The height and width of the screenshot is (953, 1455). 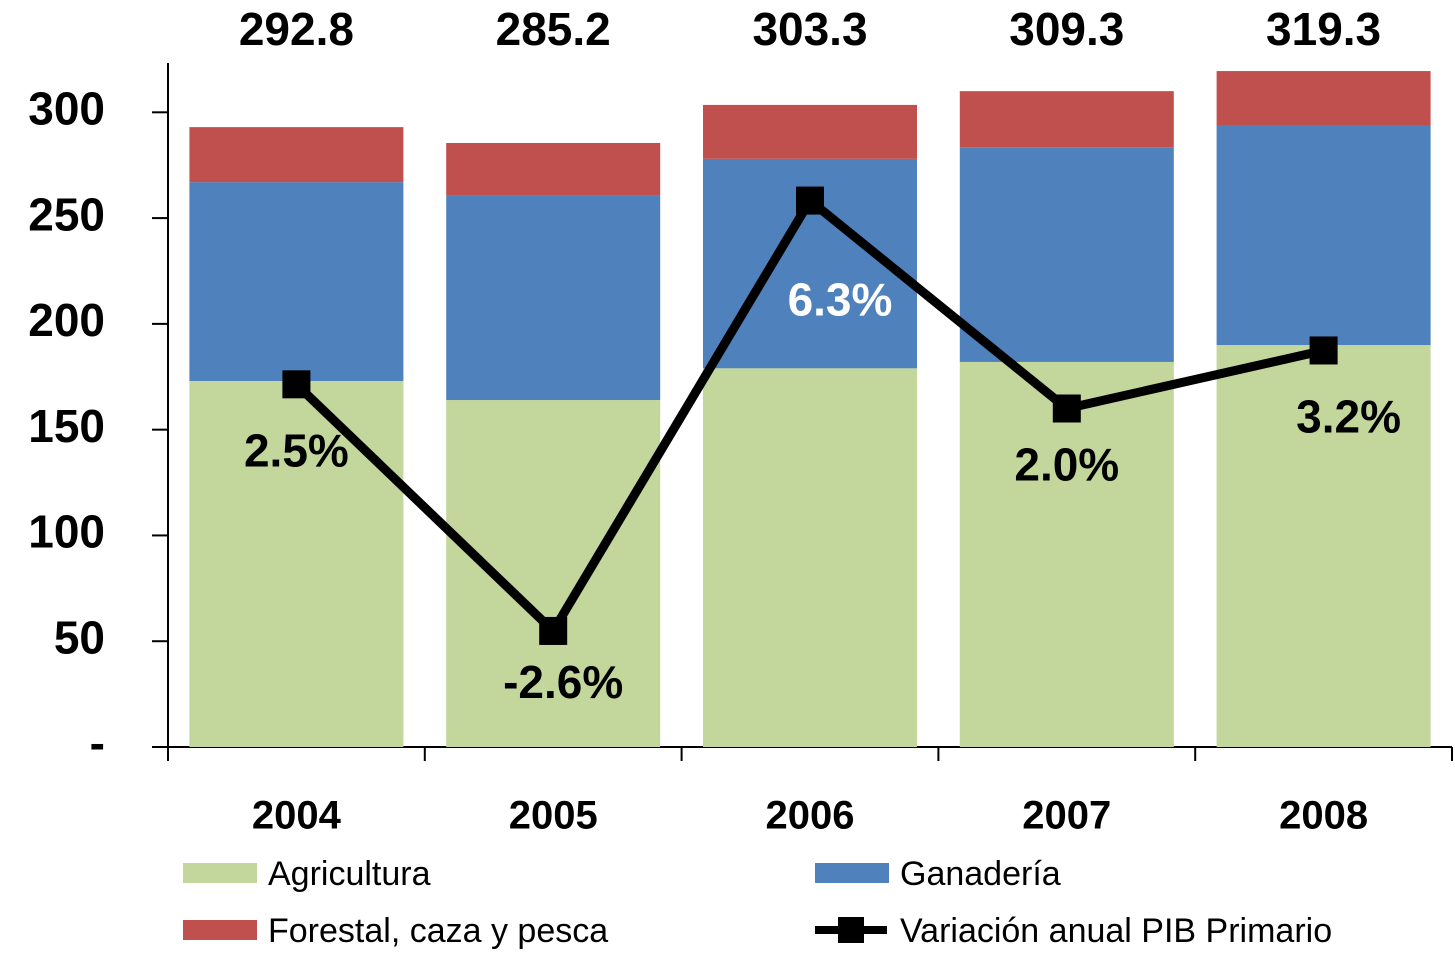 I want to click on total-label: 285.2, so click(x=553, y=29).